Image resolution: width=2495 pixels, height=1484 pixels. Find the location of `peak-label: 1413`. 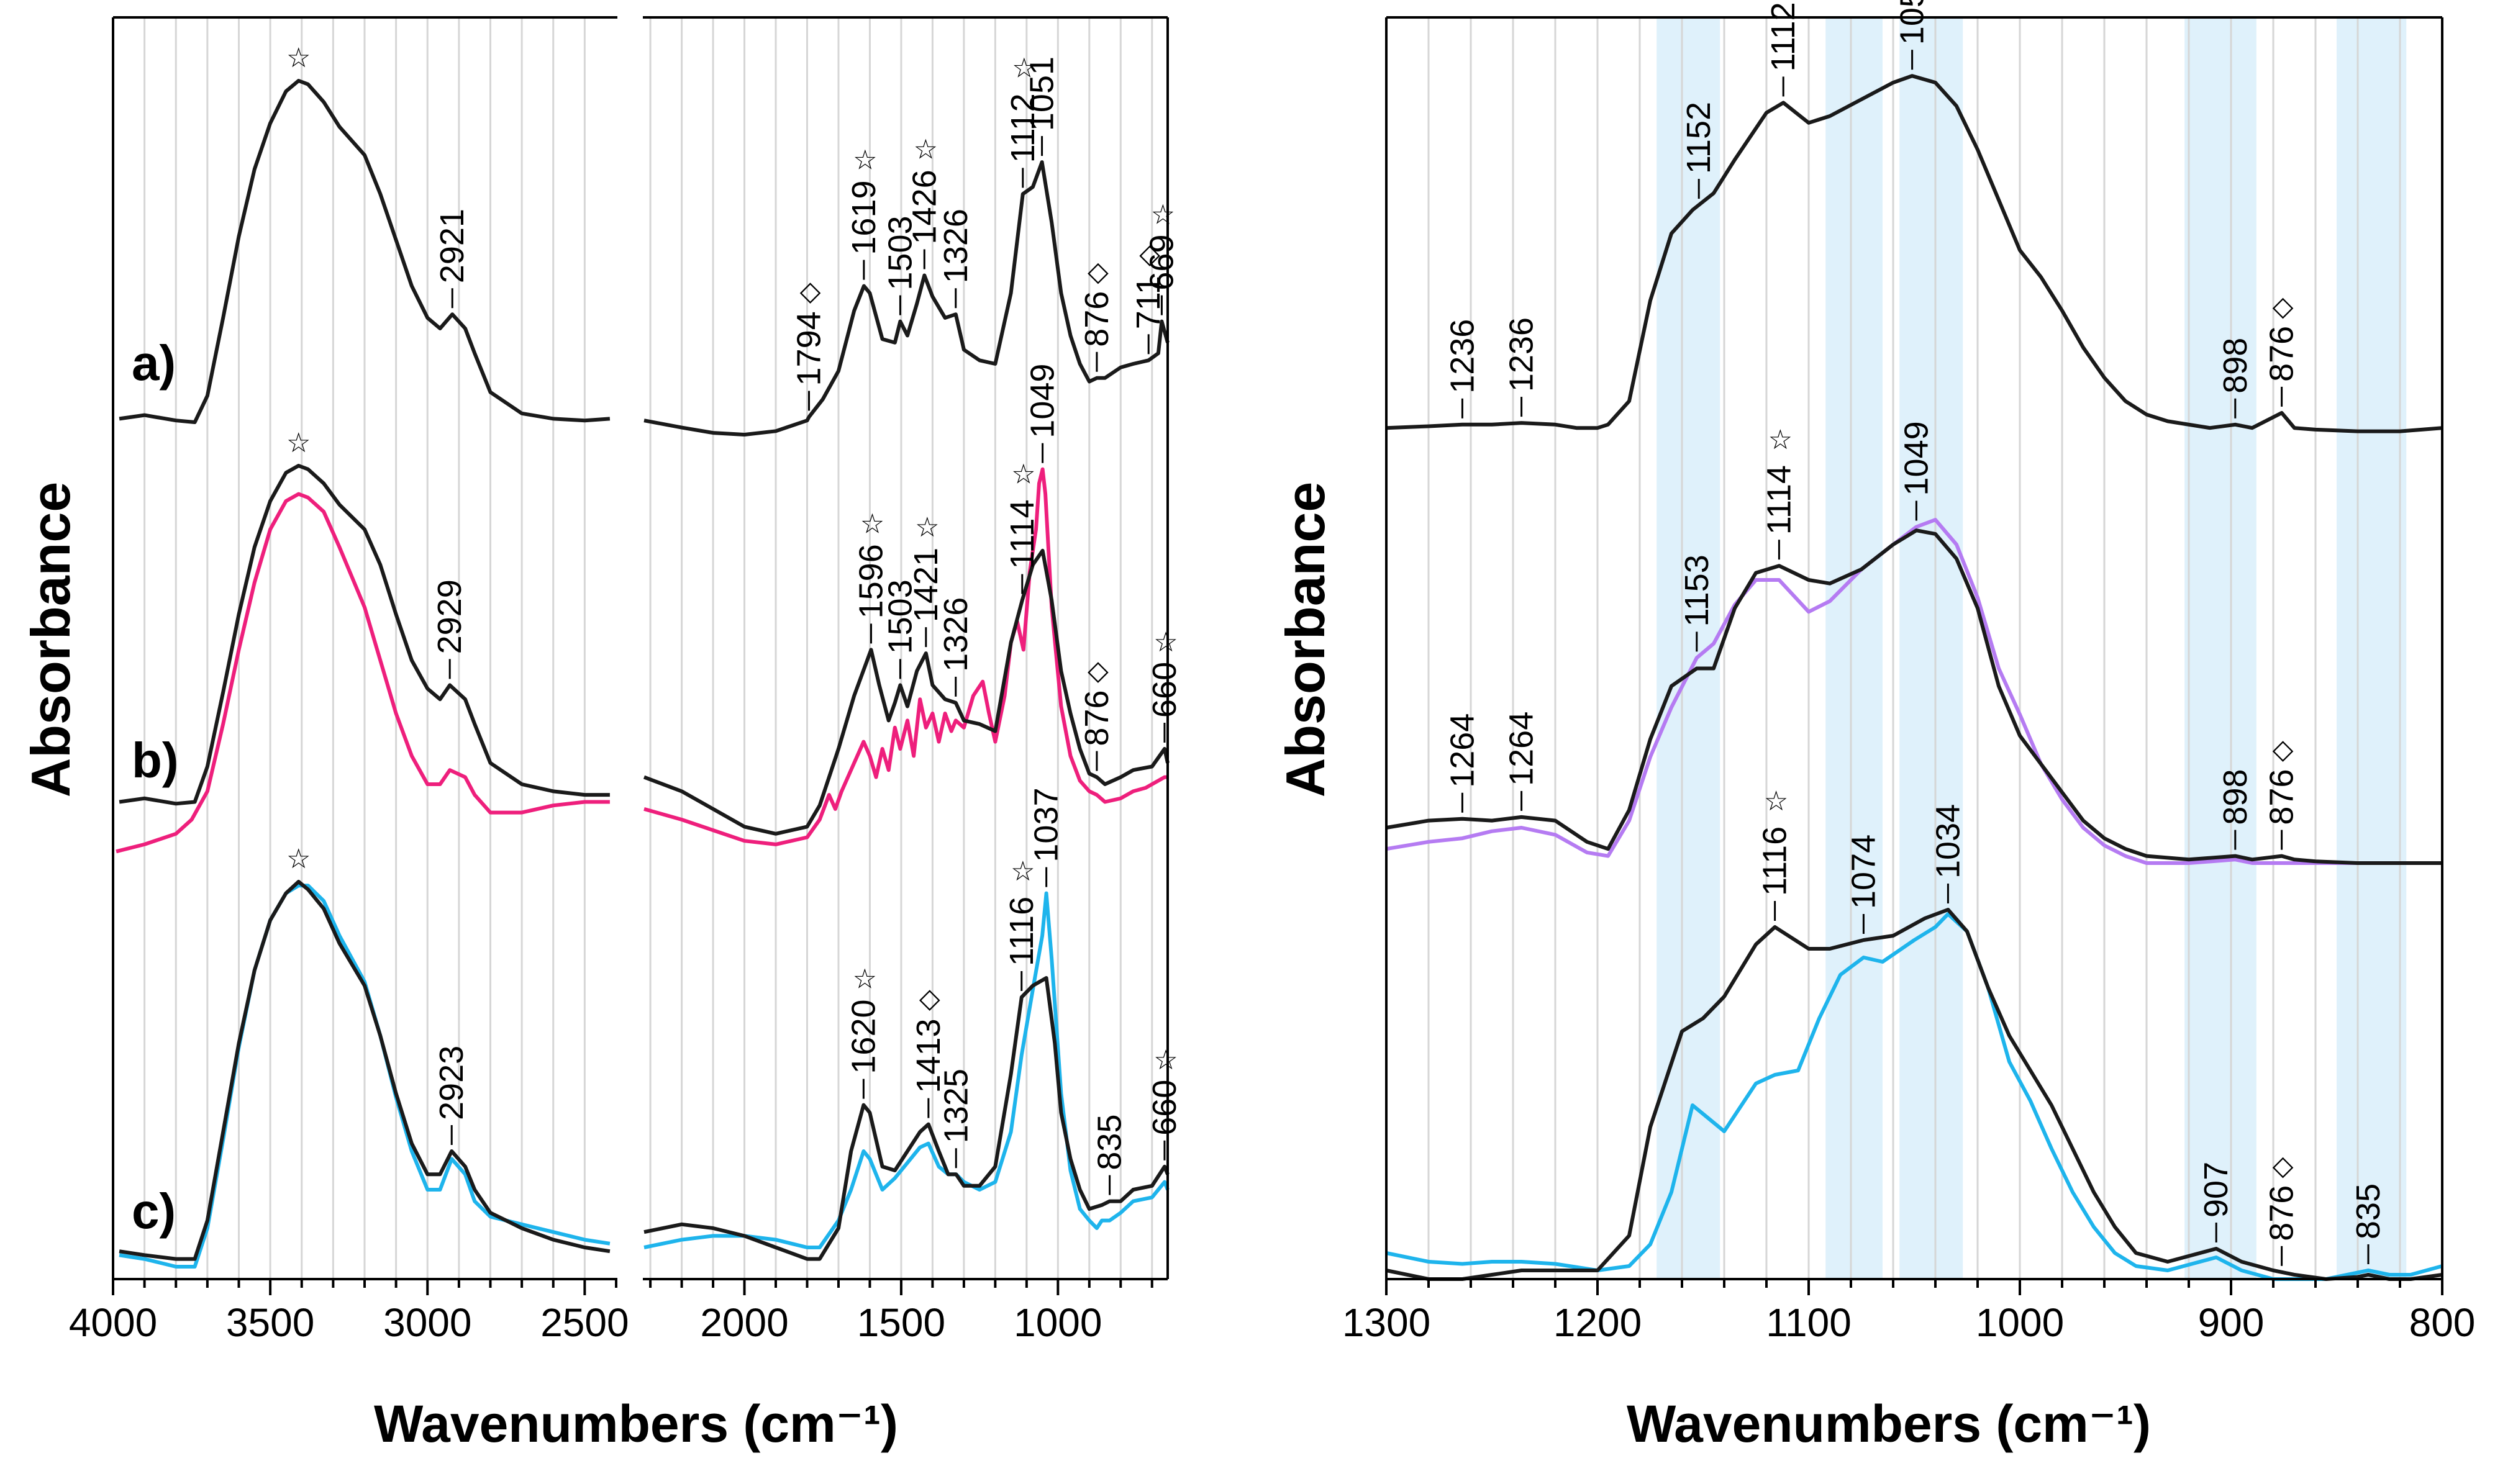

peak-label: 1413 is located at coordinates (928, 1055).